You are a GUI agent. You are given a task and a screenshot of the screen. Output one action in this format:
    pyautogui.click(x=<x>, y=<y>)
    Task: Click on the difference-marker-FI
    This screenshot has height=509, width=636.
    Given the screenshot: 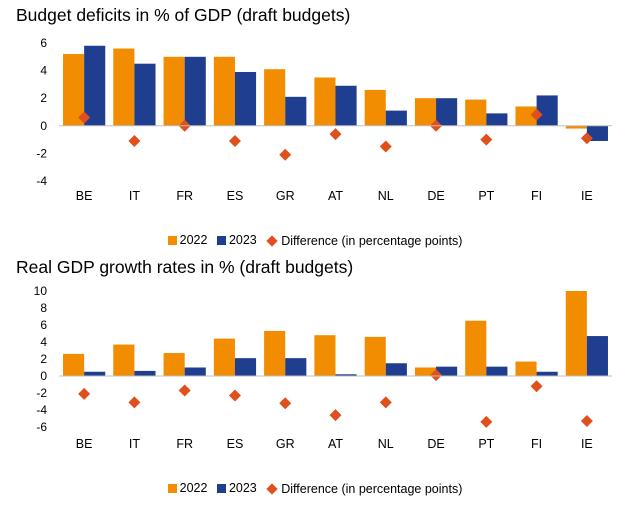 What is the action you would take?
    pyautogui.click(x=536, y=114)
    